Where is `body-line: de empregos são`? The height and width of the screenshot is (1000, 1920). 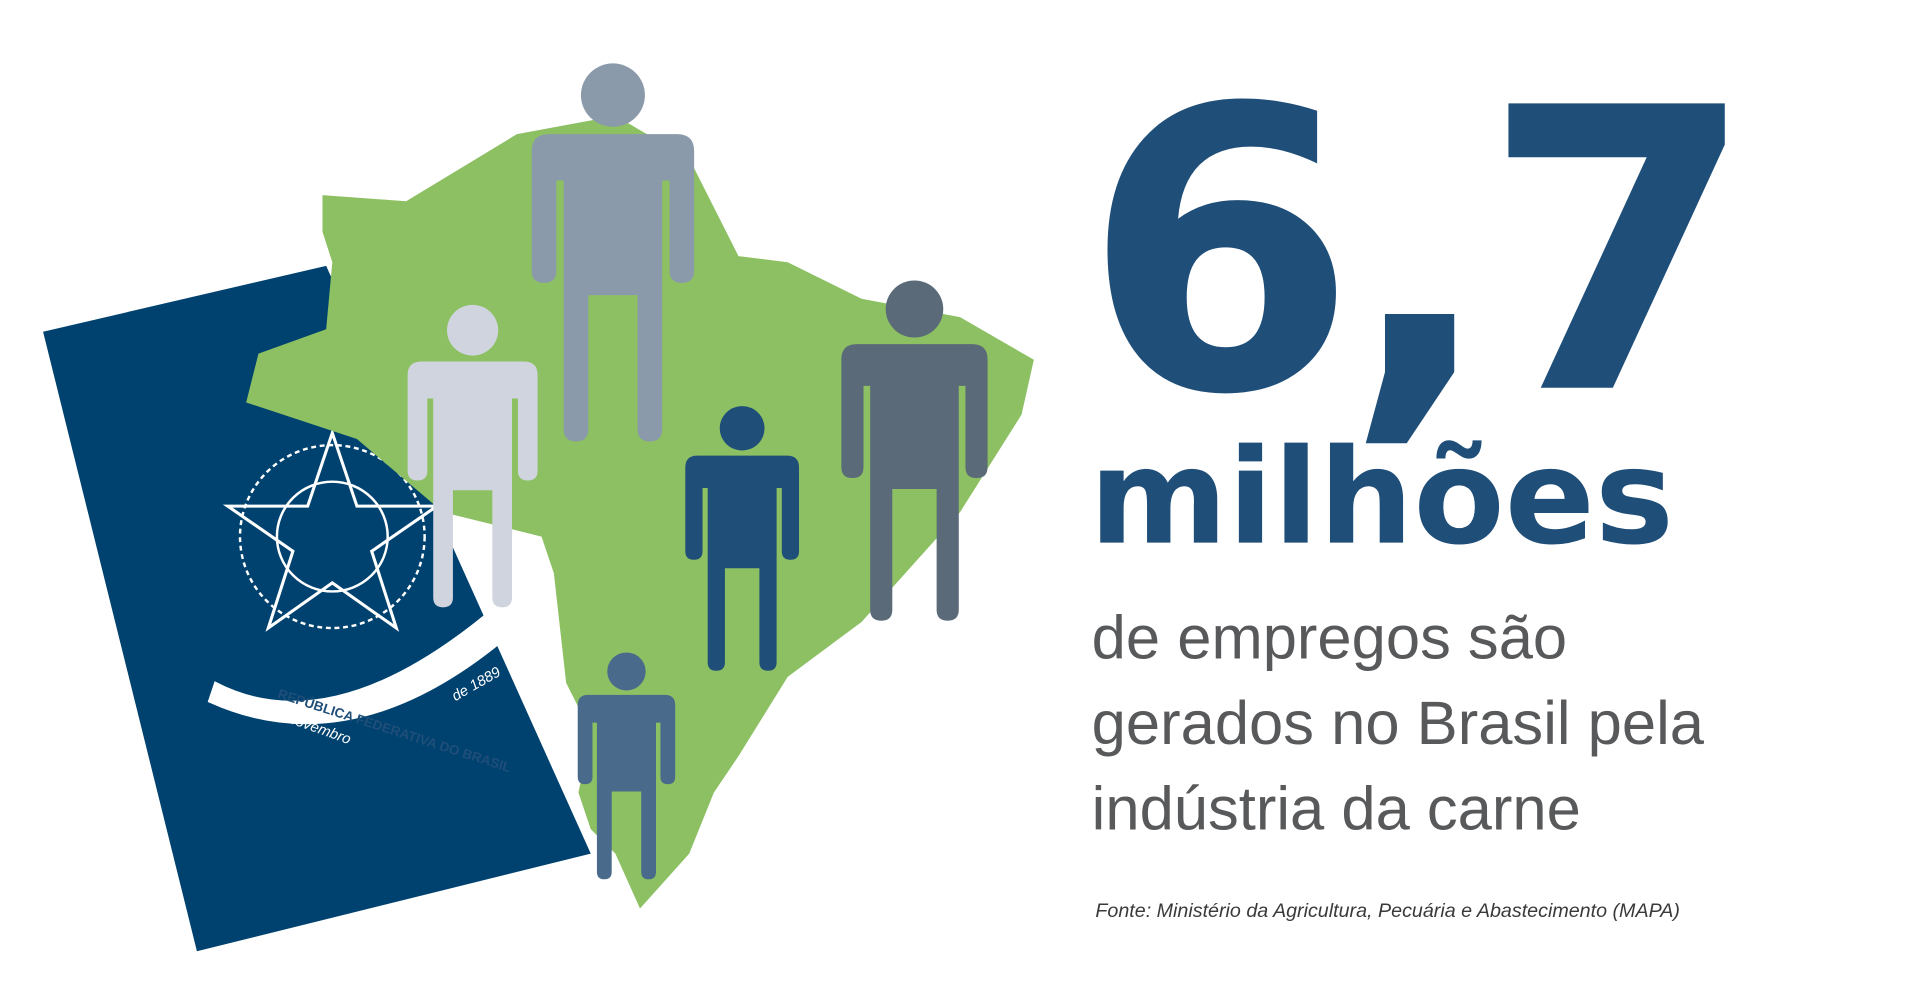 body-line: de empregos são is located at coordinates (1329, 638).